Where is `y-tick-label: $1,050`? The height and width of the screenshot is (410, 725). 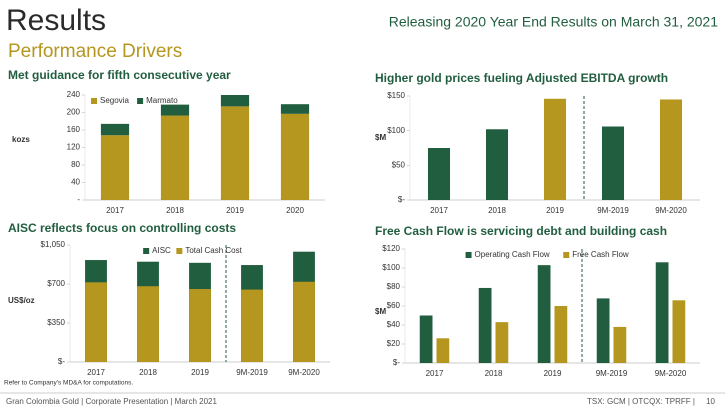
y-tick-label: $1,050 is located at coordinates (53, 244).